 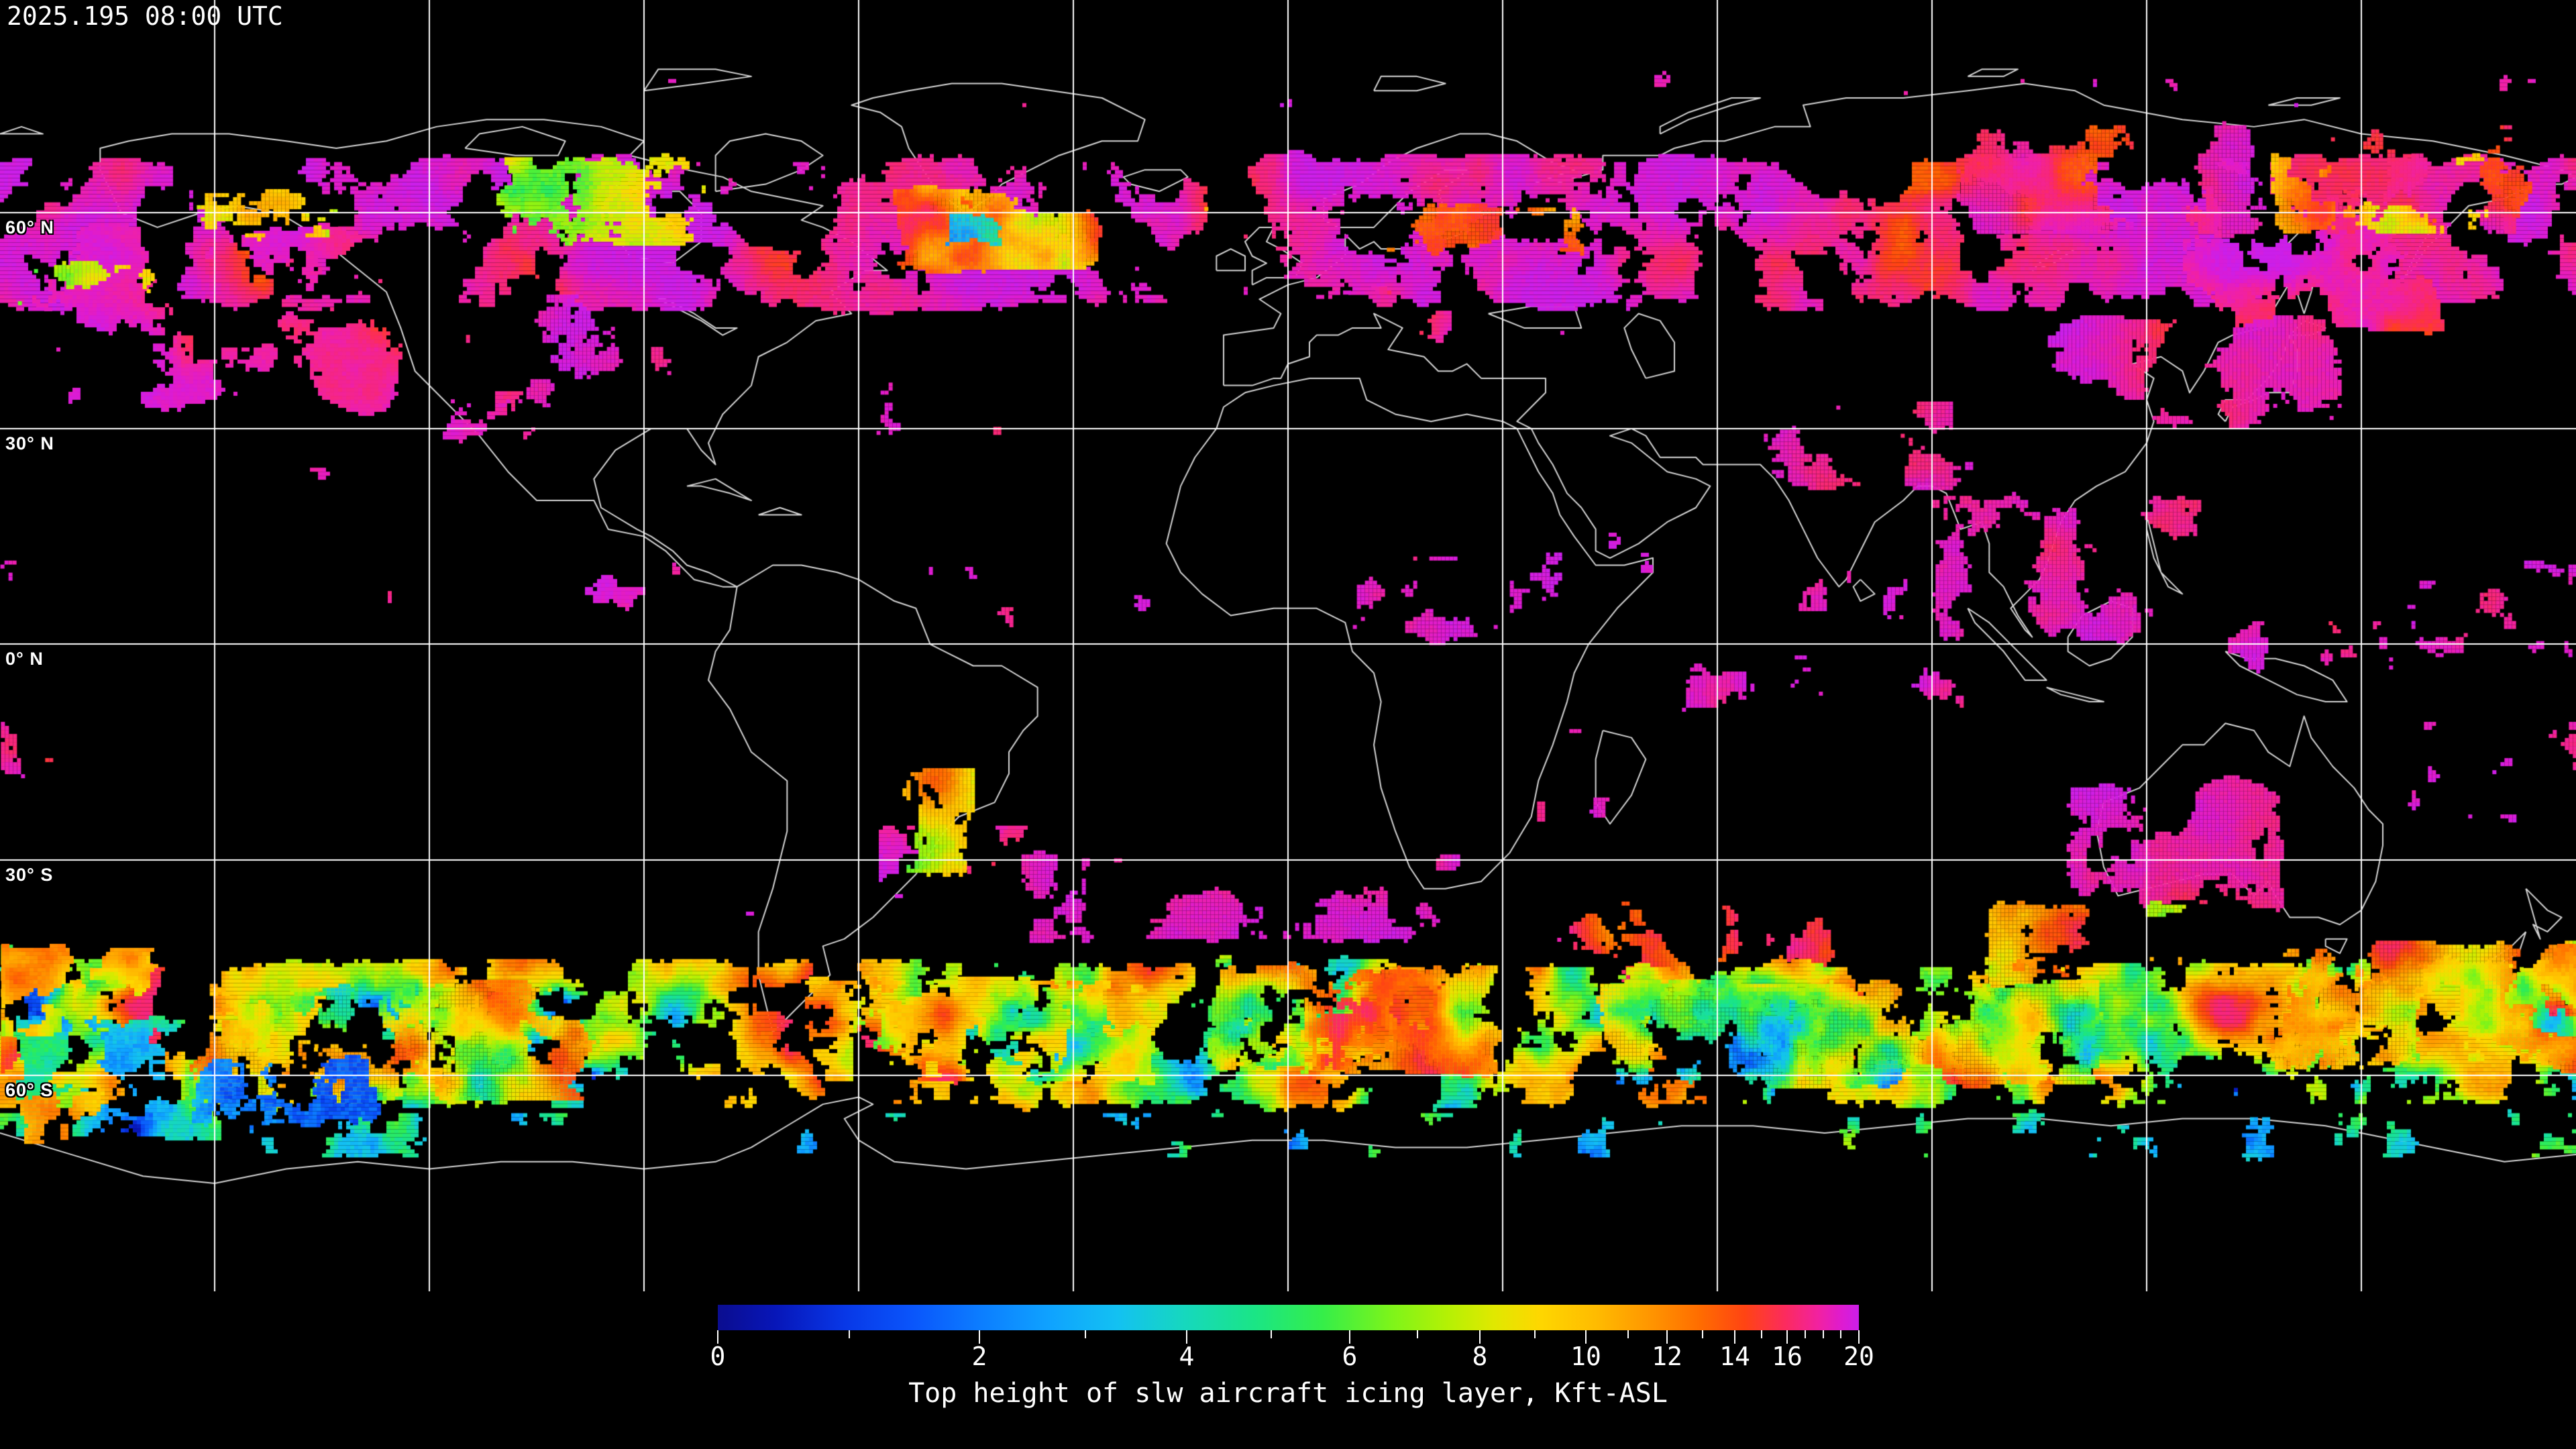 What do you see at coordinates (1858, 1356) in the screenshot?
I see `colorbar-tick-label: 20` at bounding box center [1858, 1356].